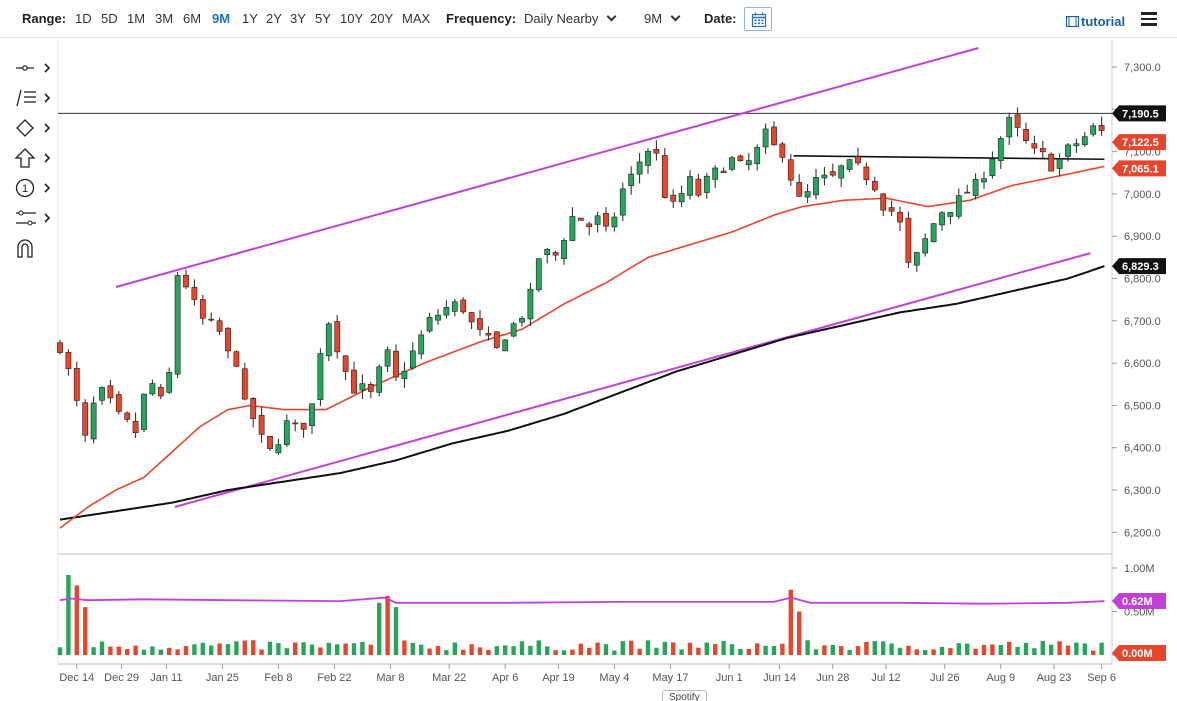 The height and width of the screenshot is (701, 1177). I want to click on chevron-down-icon, so click(611, 16).